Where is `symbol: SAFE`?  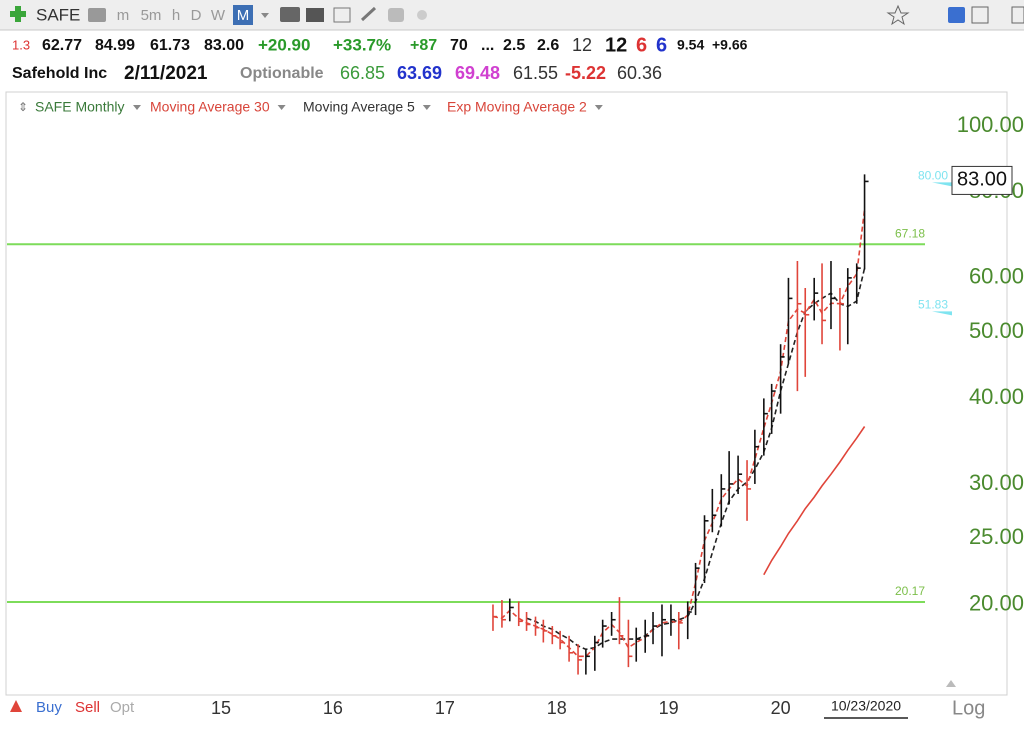 symbol: SAFE is located at coordinates (58, 14).